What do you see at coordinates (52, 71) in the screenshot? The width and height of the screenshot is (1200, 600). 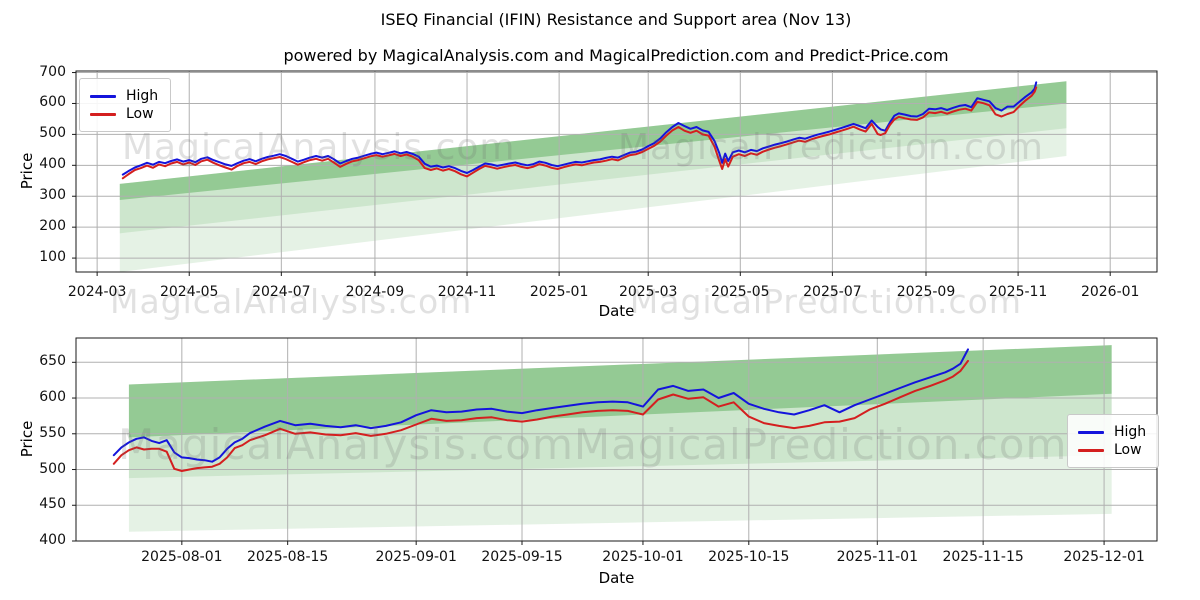 I see `y-tick-label: 700` at bounding box center [52, 71].